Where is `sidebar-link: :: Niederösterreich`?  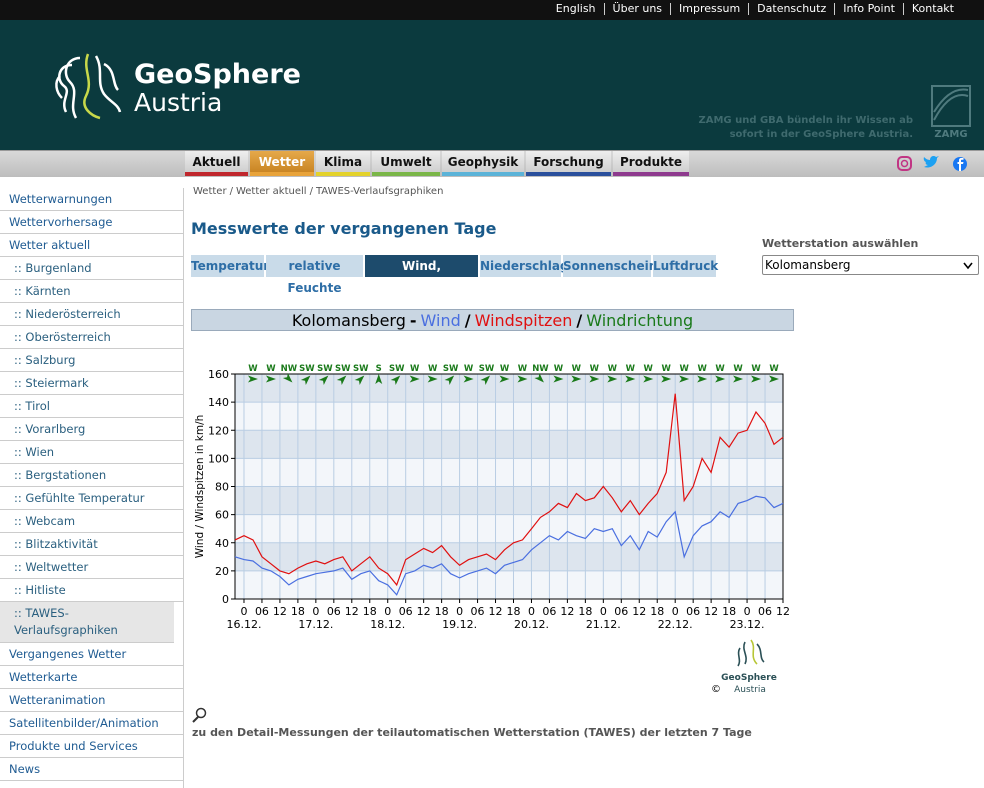
sidebar-link: :: Niederösterreich is located at coordinates (91, 314).